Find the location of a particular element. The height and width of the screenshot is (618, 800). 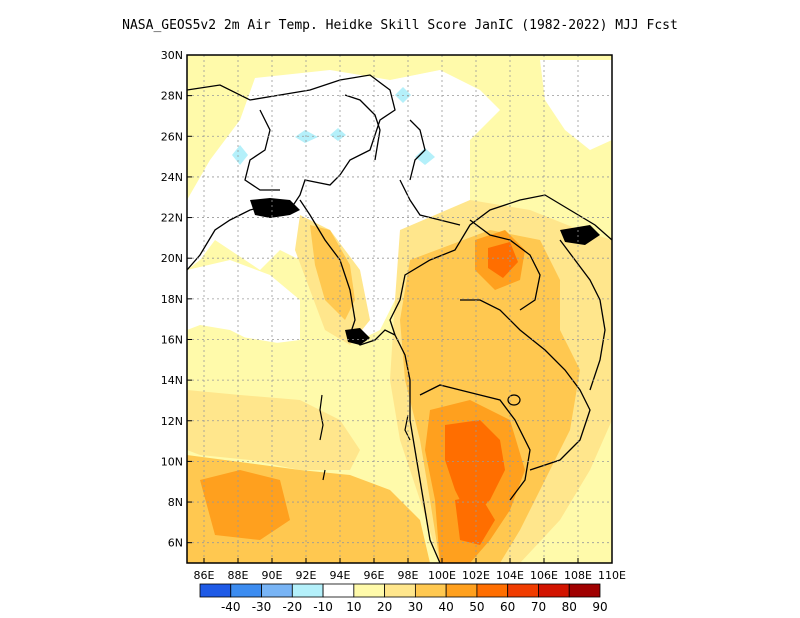

colorbar: -40 -30 -20 -10 10 20 30 40 50 60 70 80 90 is located at coordinates (403, 598).